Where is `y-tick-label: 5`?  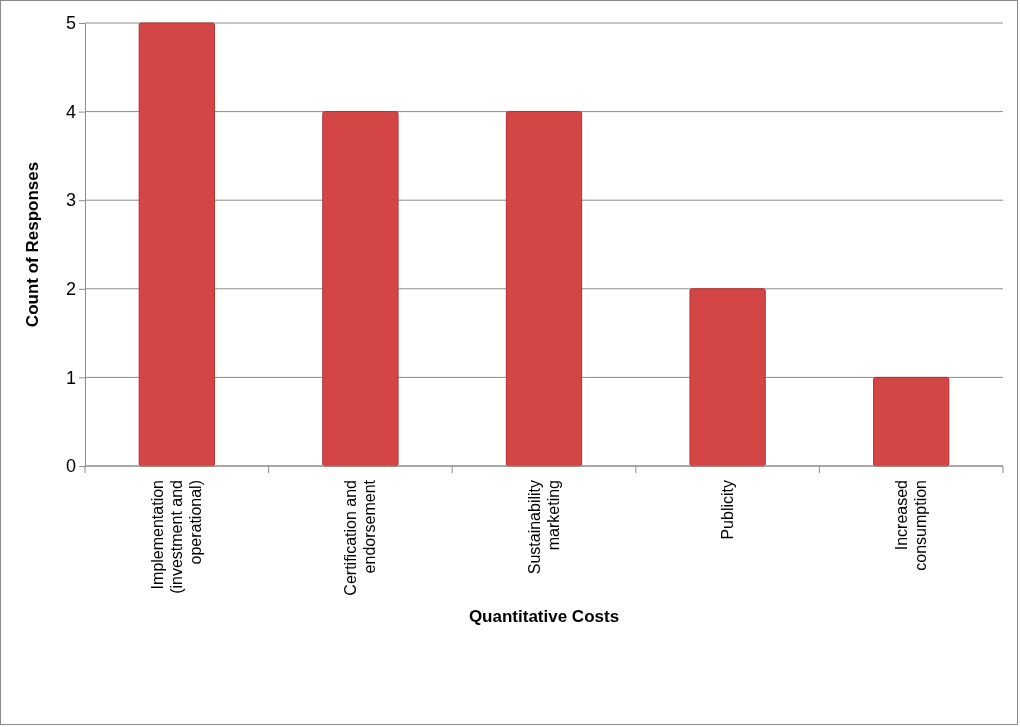 y-tick-label: 5 is located at coordinates (70, 23).